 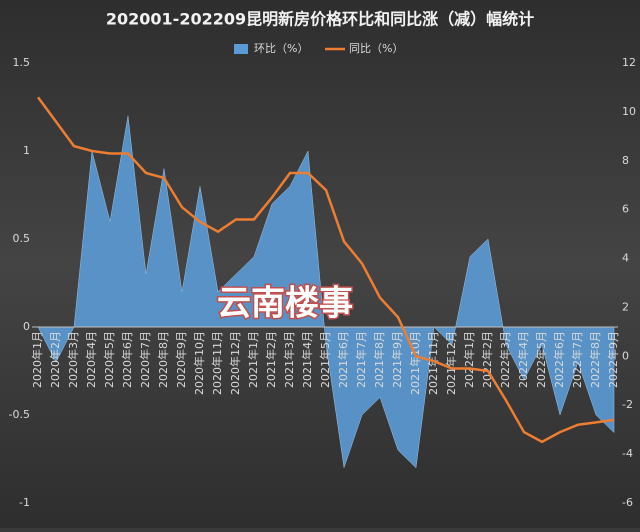 I want to click on y2-tick-label: 0, so click(x=625, y=355).